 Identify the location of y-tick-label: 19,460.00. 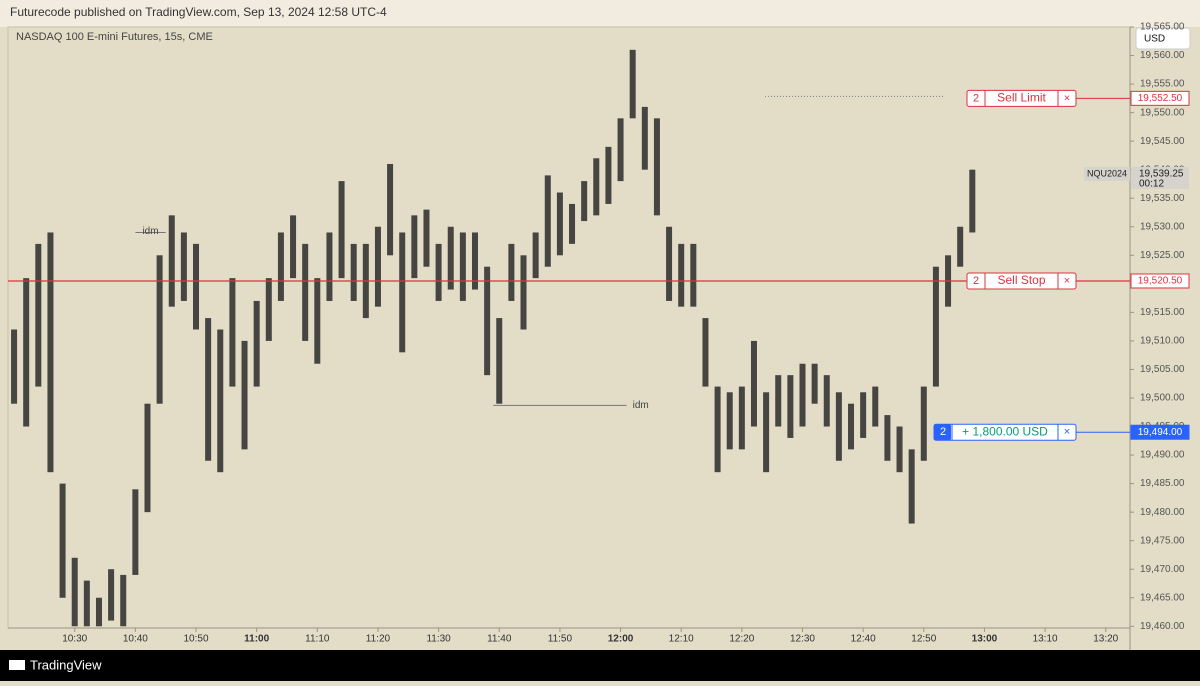
(1162, 626).